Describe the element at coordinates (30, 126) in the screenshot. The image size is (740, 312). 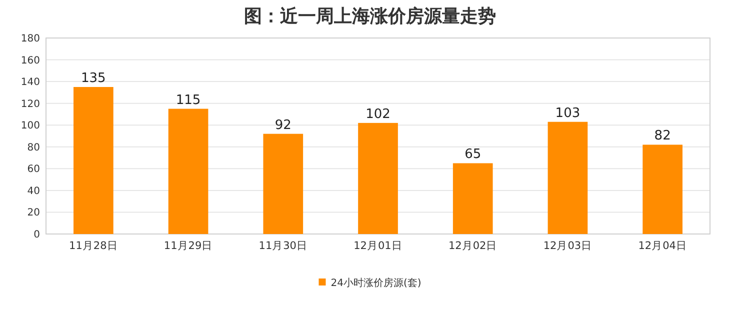
I see `y-tick-label: 100` at that location.